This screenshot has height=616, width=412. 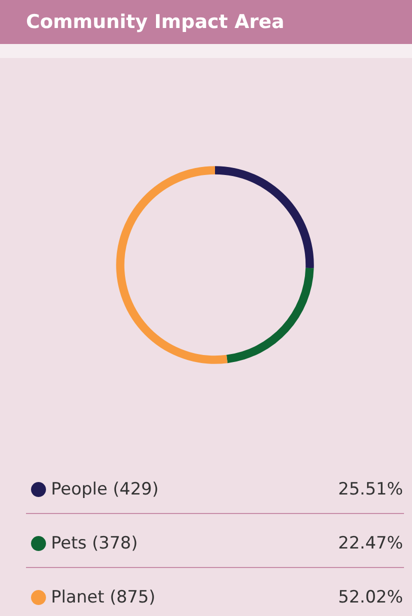 What do you see at coordinates (370, 544) in the screenshot?
I see `data-label: 22.47%` at bounding box center [370, 544].